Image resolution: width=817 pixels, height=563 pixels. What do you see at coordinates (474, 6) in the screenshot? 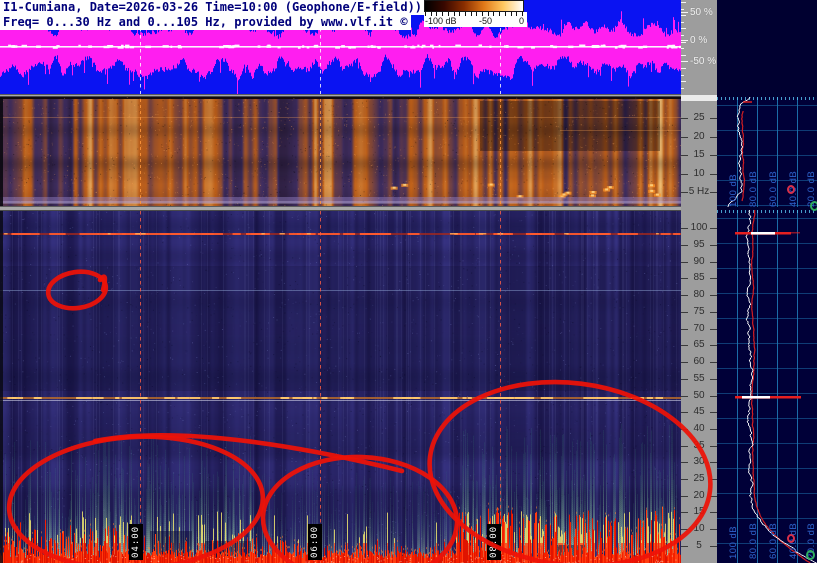
I see `color-gradient-bar` at bounding box center [474, 6].